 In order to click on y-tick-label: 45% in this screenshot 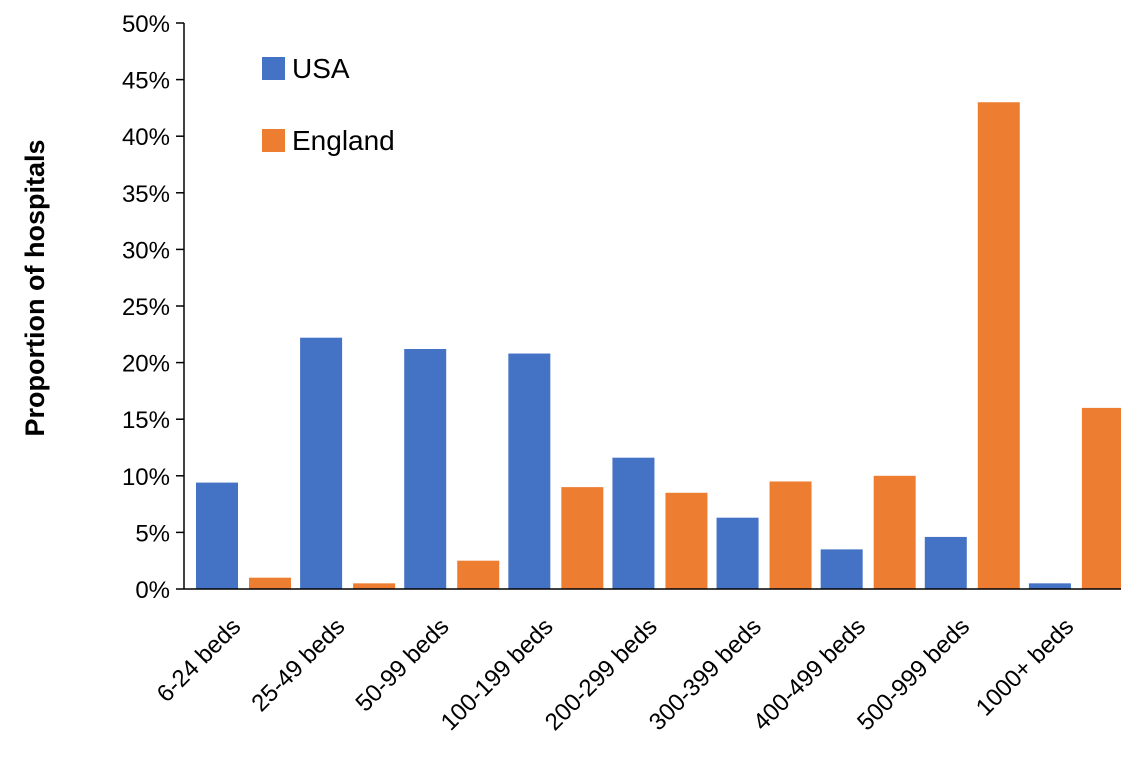, I will do `click(146, 81)`.